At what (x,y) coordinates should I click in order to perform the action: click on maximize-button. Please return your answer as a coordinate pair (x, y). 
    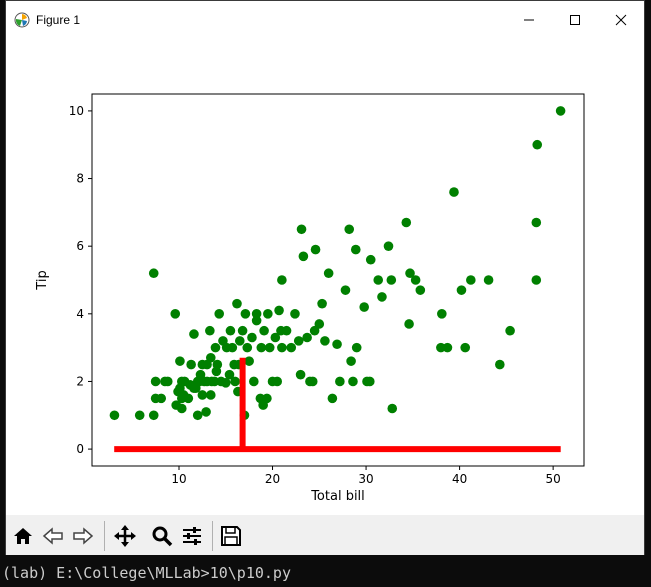
    Looking at the image, I should click on (575, 20).